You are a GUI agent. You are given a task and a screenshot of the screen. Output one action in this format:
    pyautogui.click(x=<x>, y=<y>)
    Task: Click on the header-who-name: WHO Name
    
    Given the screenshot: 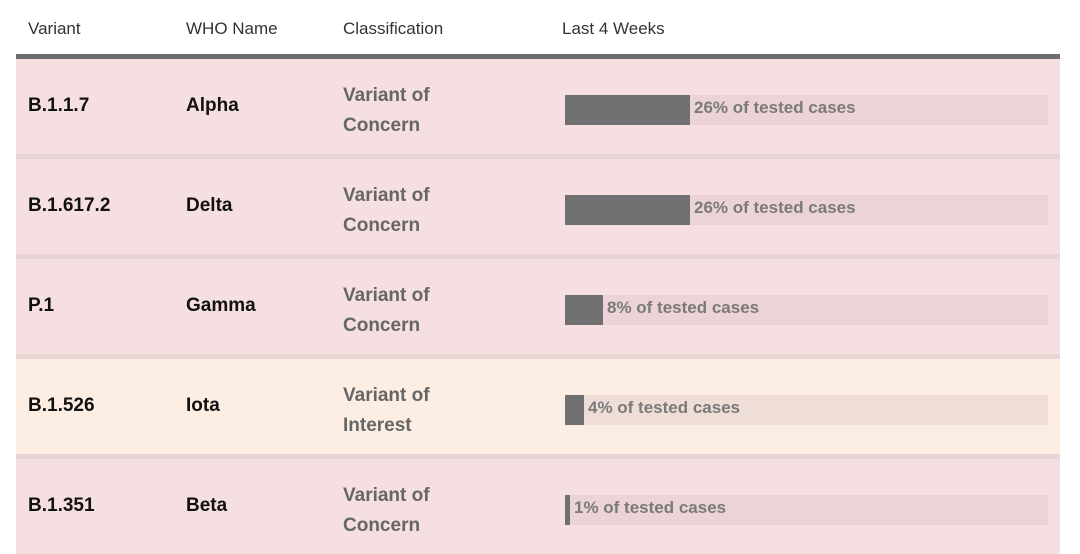 What is the action you would take?
    pyautogui.click(x=232, y=28)
    